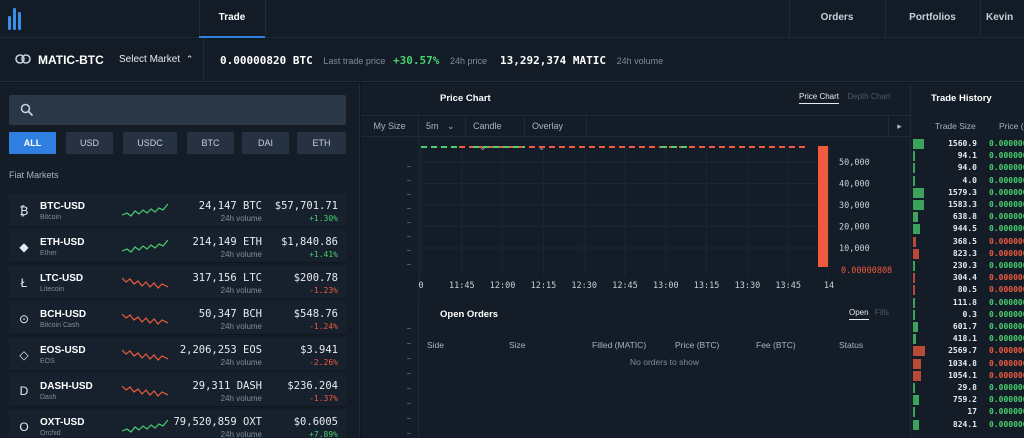 Image resolution: width=1024 pixels, height=438 pixels. Describe the element at coordinates (32, 143) in the screenshot. I see `filter-all: ALL` at that location.